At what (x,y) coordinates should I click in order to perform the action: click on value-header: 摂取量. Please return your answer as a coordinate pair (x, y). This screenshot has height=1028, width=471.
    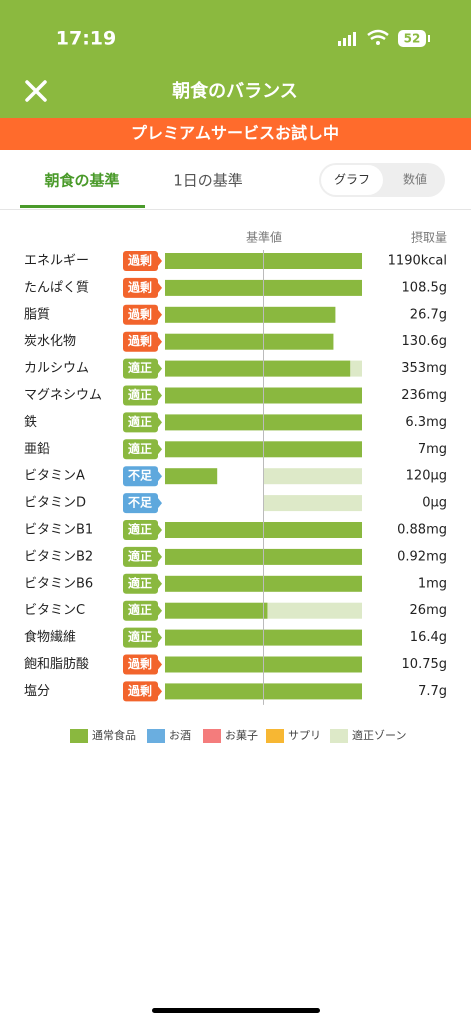
    Looking at the image, I should click on (429, 237).